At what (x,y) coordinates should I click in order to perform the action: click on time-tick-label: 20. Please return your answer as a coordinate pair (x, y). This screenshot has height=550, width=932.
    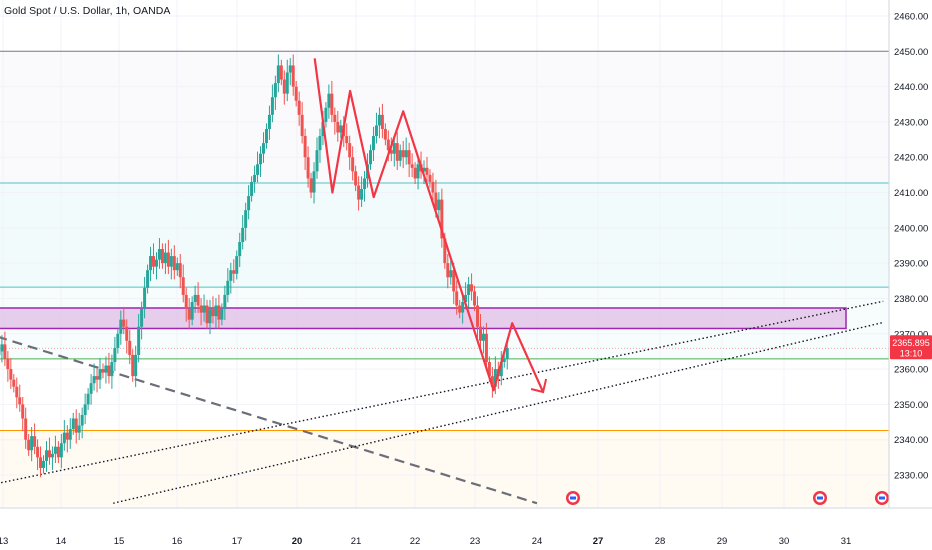
    Looking at the image, I should click on (297, 541).